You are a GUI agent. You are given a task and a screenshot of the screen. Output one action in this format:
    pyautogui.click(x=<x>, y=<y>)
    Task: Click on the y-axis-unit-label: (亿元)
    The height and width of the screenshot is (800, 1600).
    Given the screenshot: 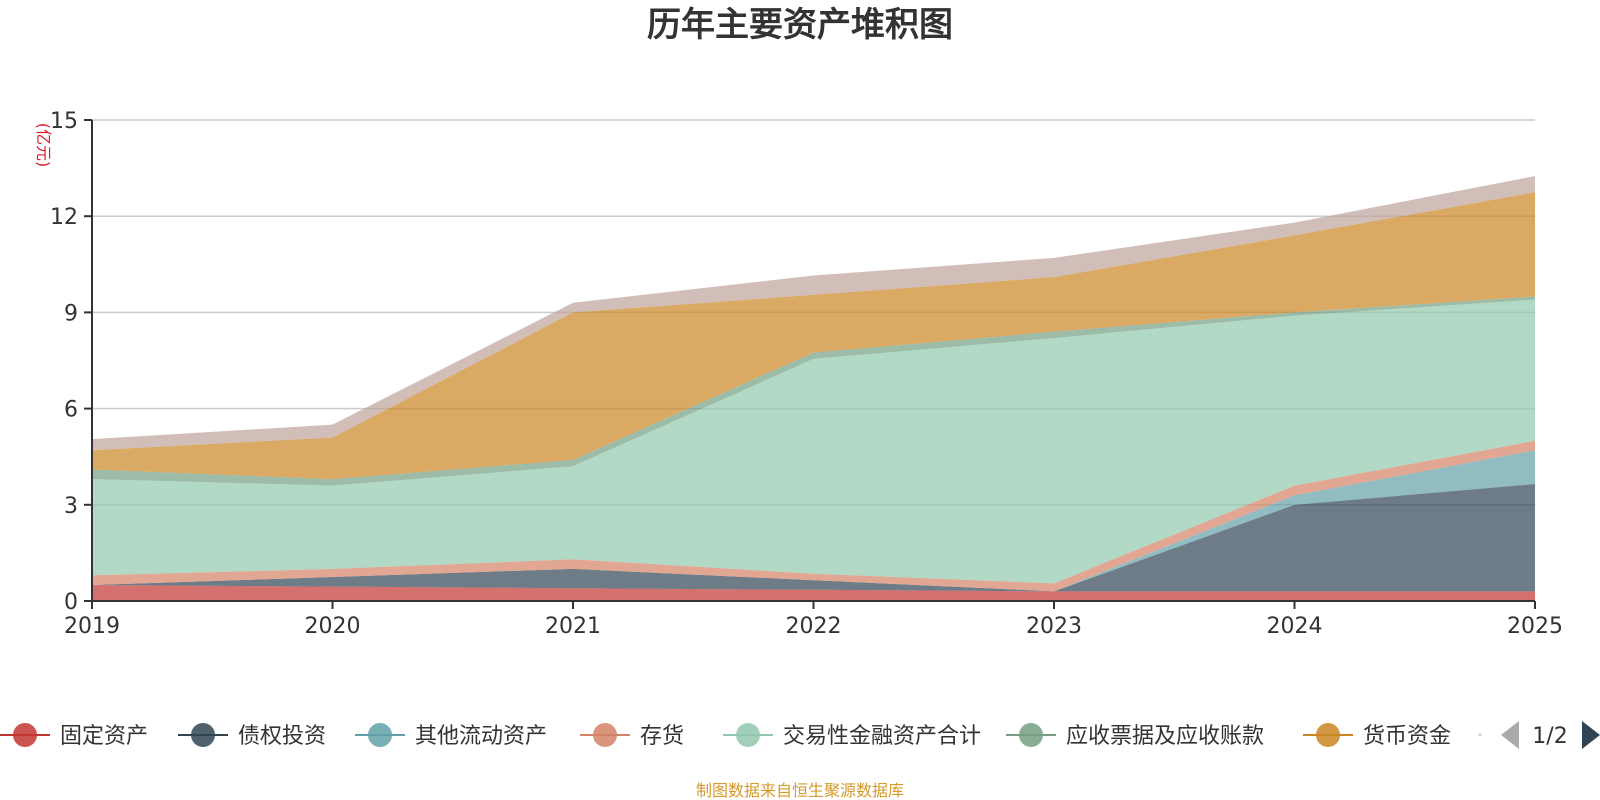 What is the action you would take?
    pyautogui.click(x=43, y=145)
    